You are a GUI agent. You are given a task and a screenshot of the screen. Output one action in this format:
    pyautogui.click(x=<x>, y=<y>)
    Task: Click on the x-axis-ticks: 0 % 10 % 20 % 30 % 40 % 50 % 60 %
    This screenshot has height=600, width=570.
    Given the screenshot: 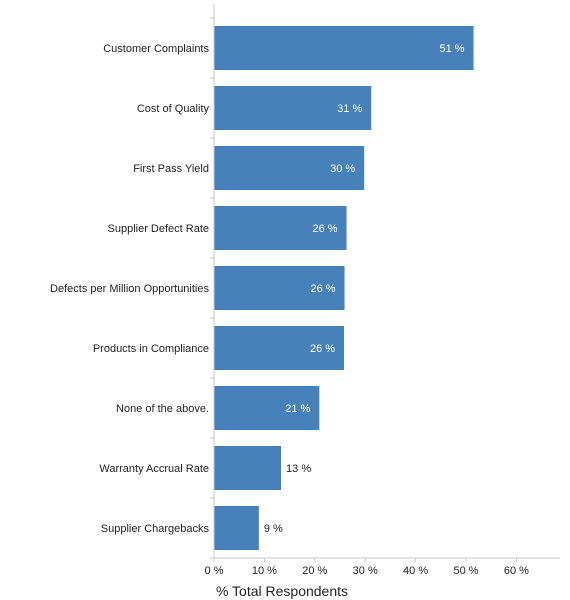 What is the action you would take?
    pyautogui.click(x=367, y=567)
    